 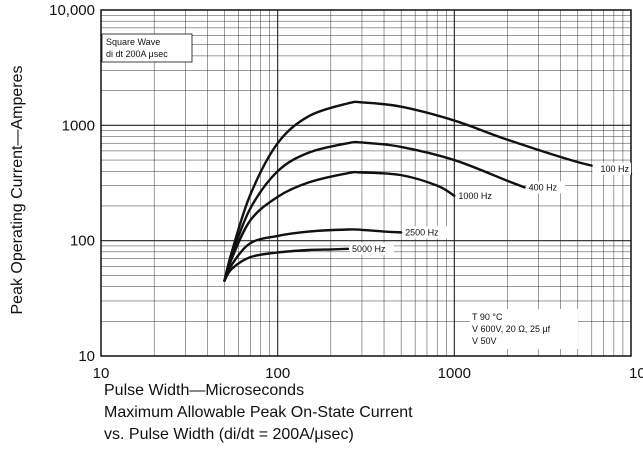 I want to click on caption-line-1: Maximum Allowable Peak On-State Current, so click(x=258, y=412).